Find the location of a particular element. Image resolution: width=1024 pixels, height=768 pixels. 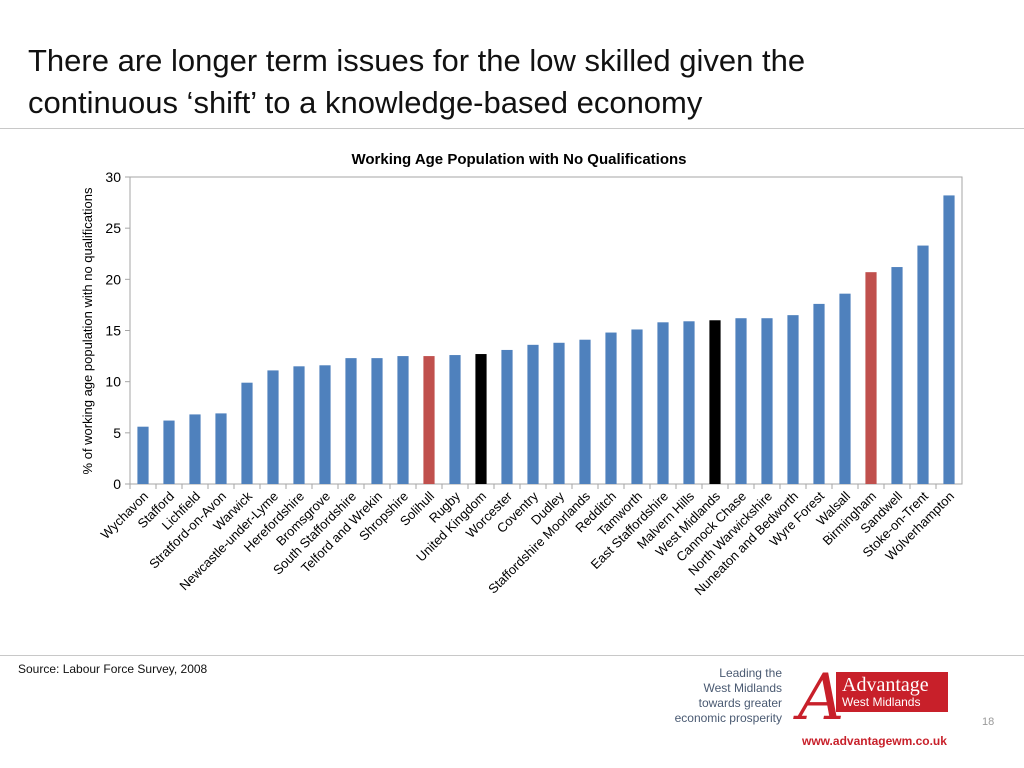

tagline-line-3: towards greater is located at coordinates (740, 703).